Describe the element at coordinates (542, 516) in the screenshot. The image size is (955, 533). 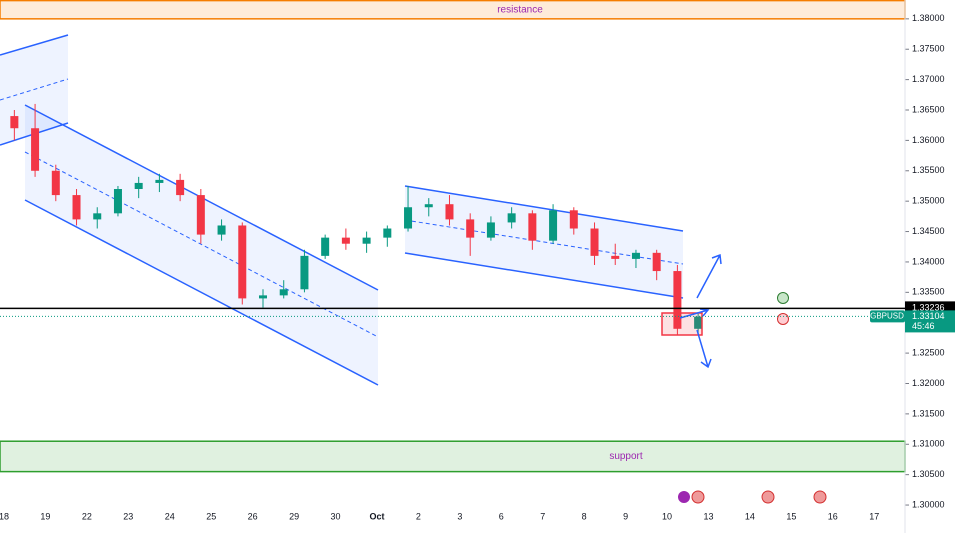
I see `x-tick-label: 7` at that location.